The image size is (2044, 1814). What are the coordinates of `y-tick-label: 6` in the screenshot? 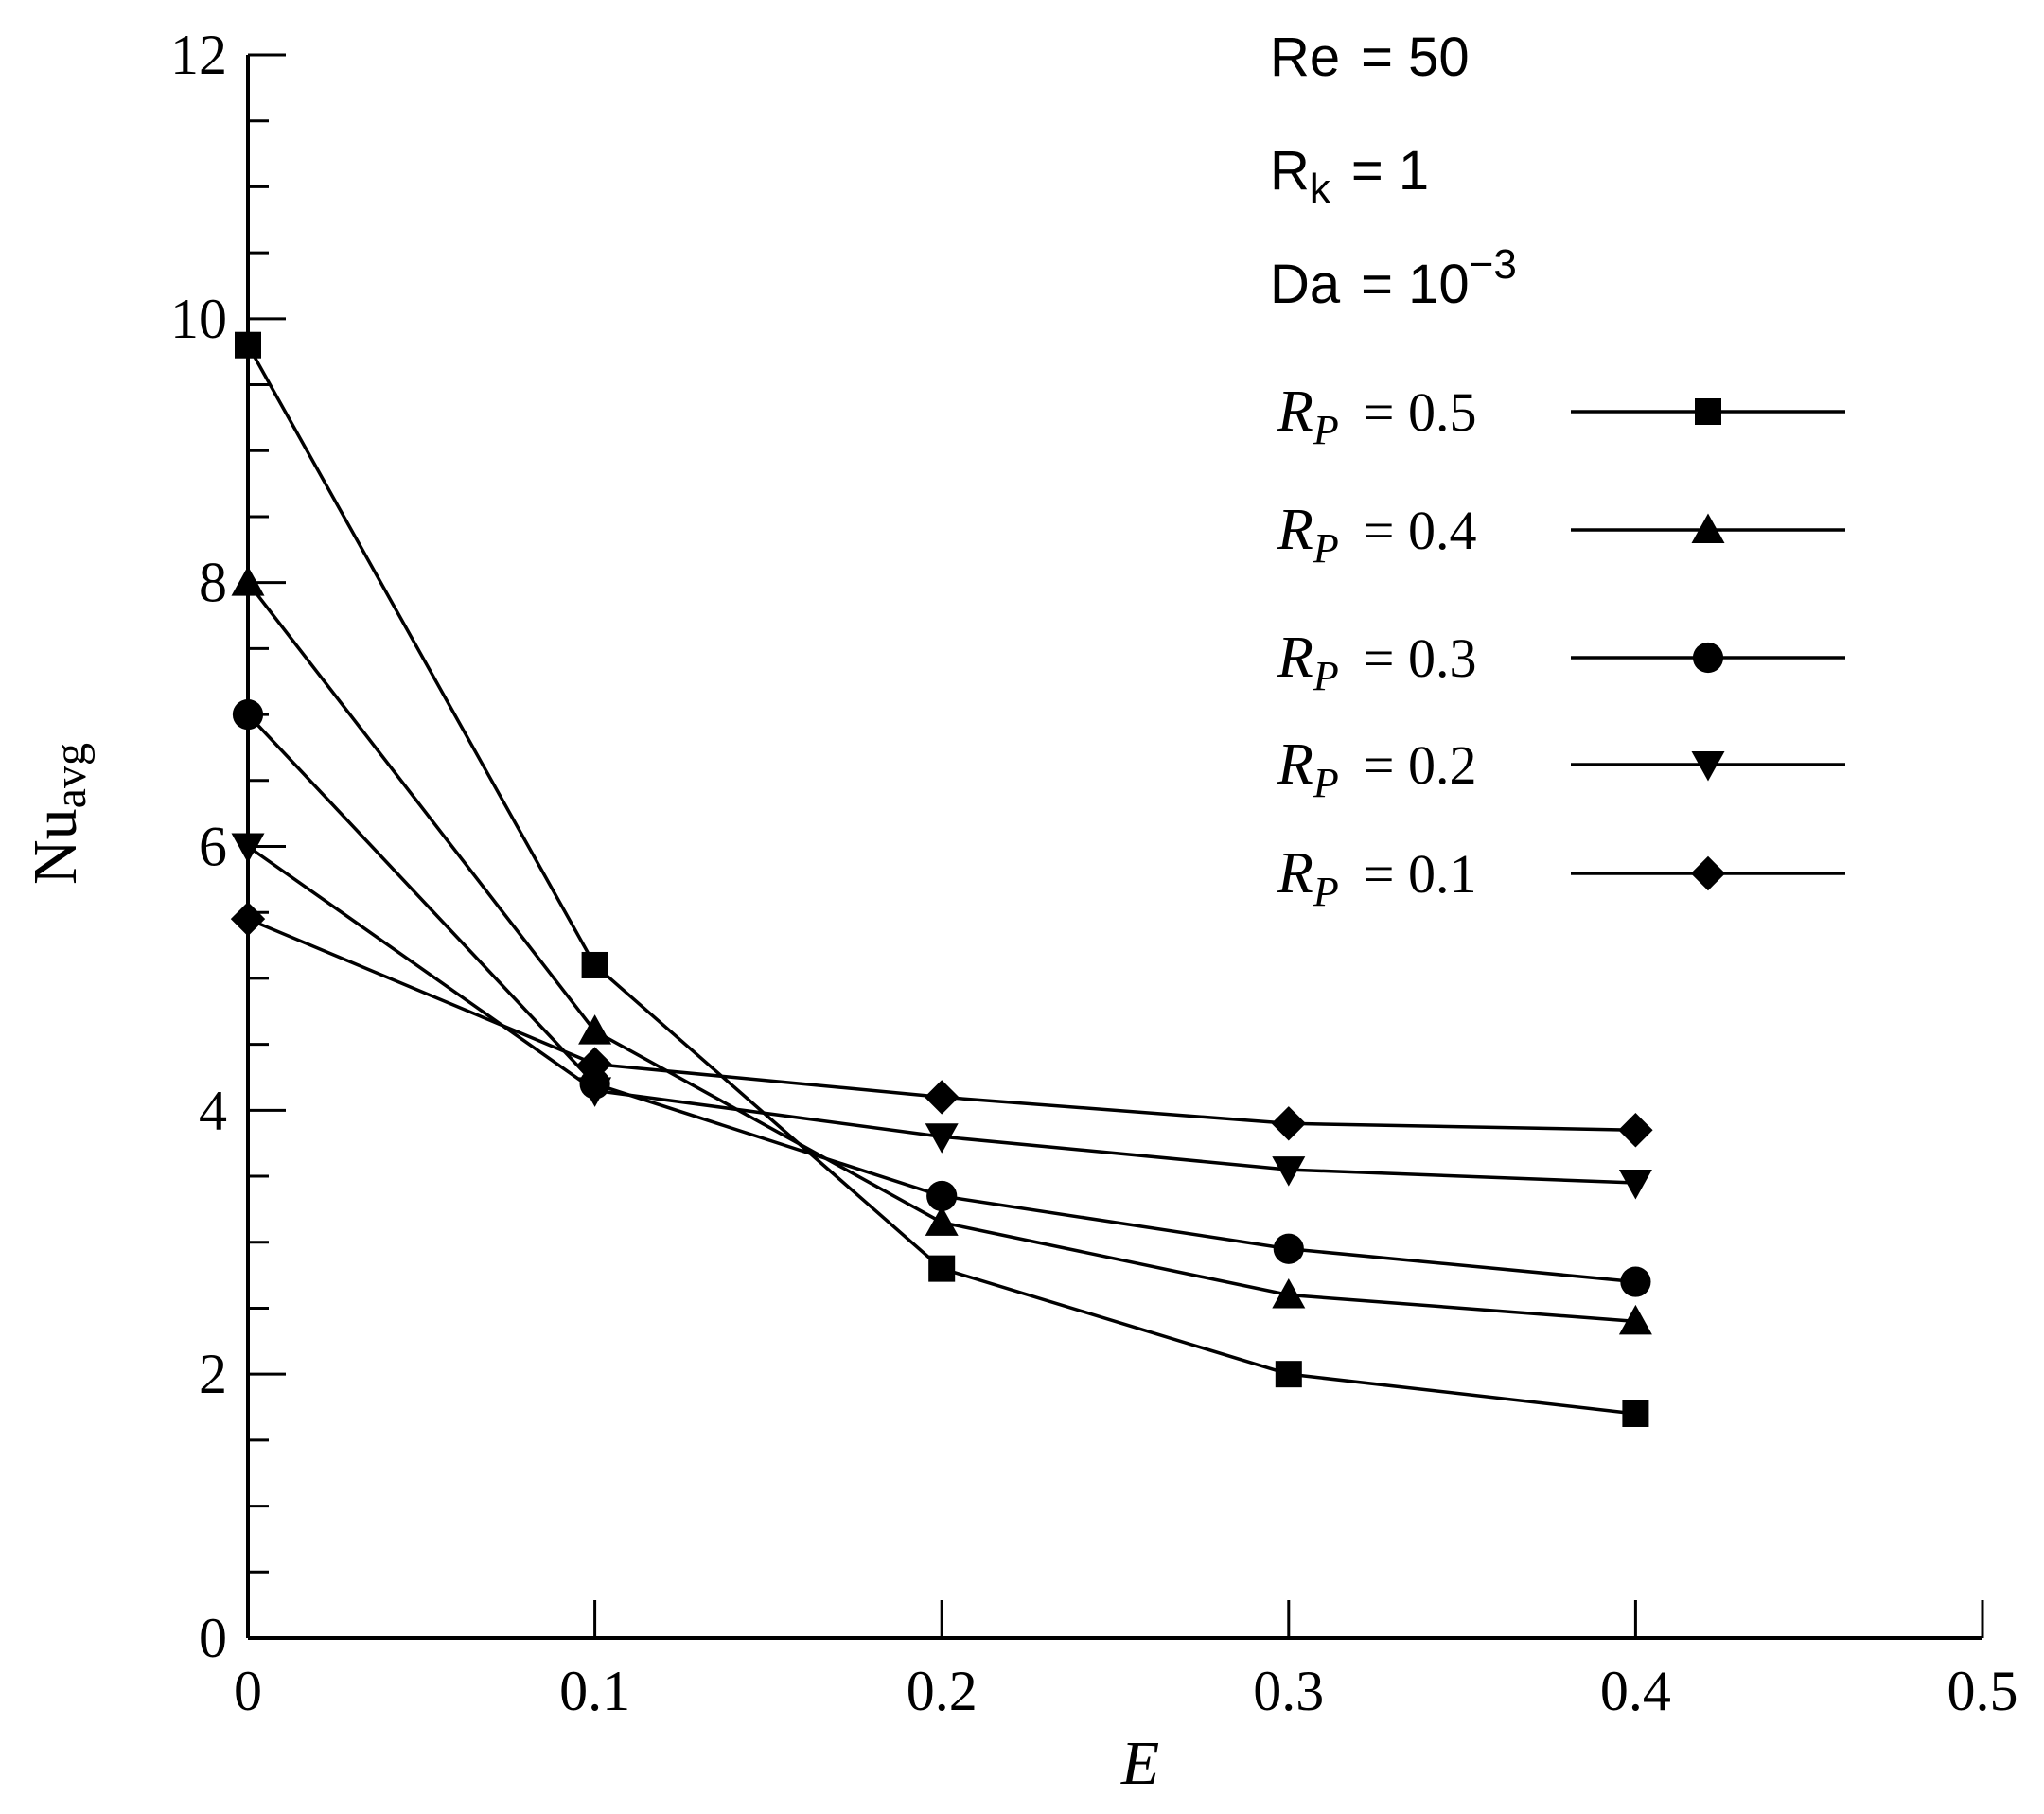 It's located at (213, 847).